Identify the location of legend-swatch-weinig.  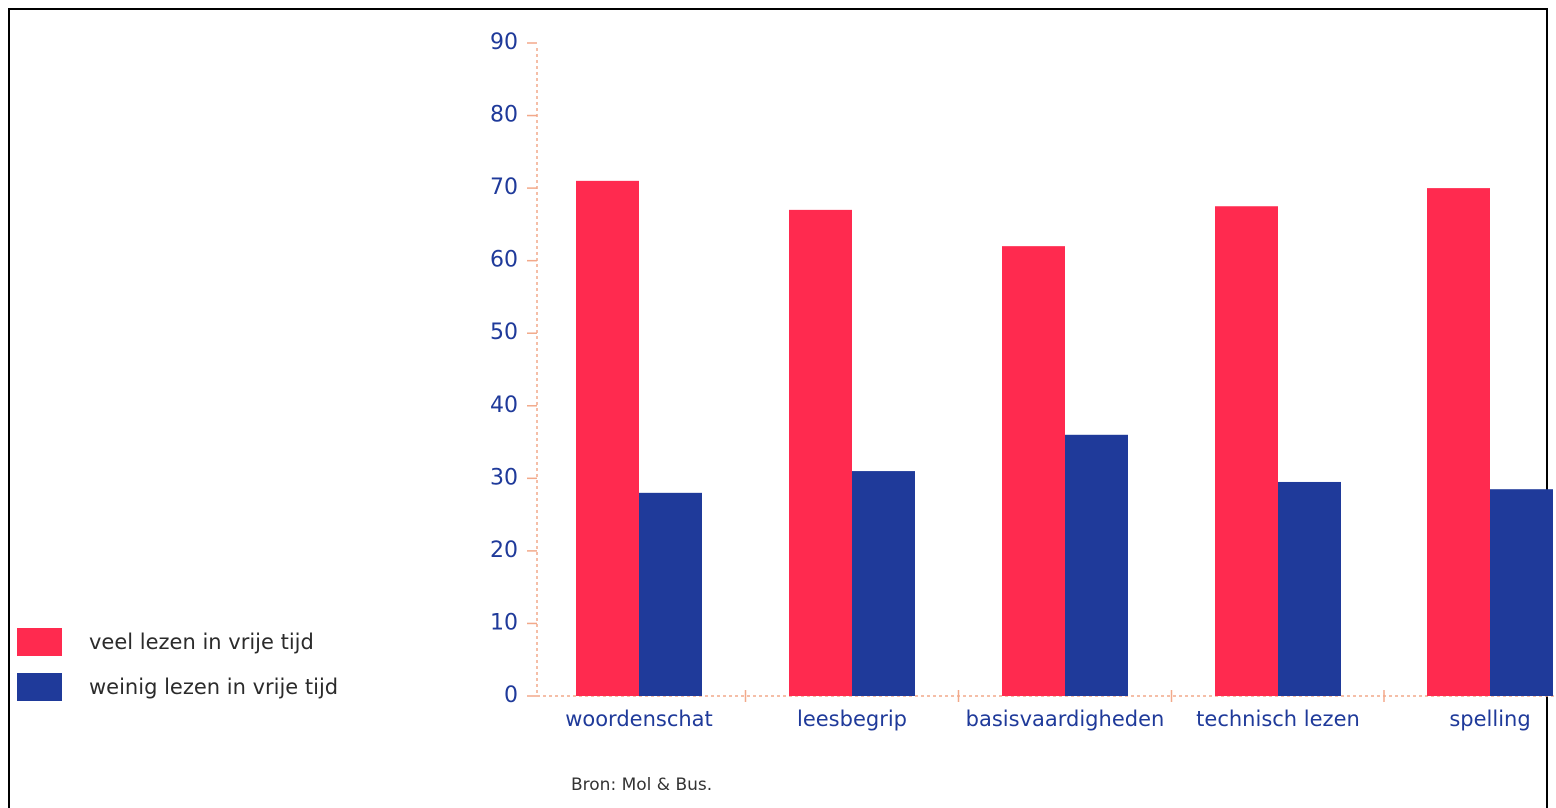
(39, 687).